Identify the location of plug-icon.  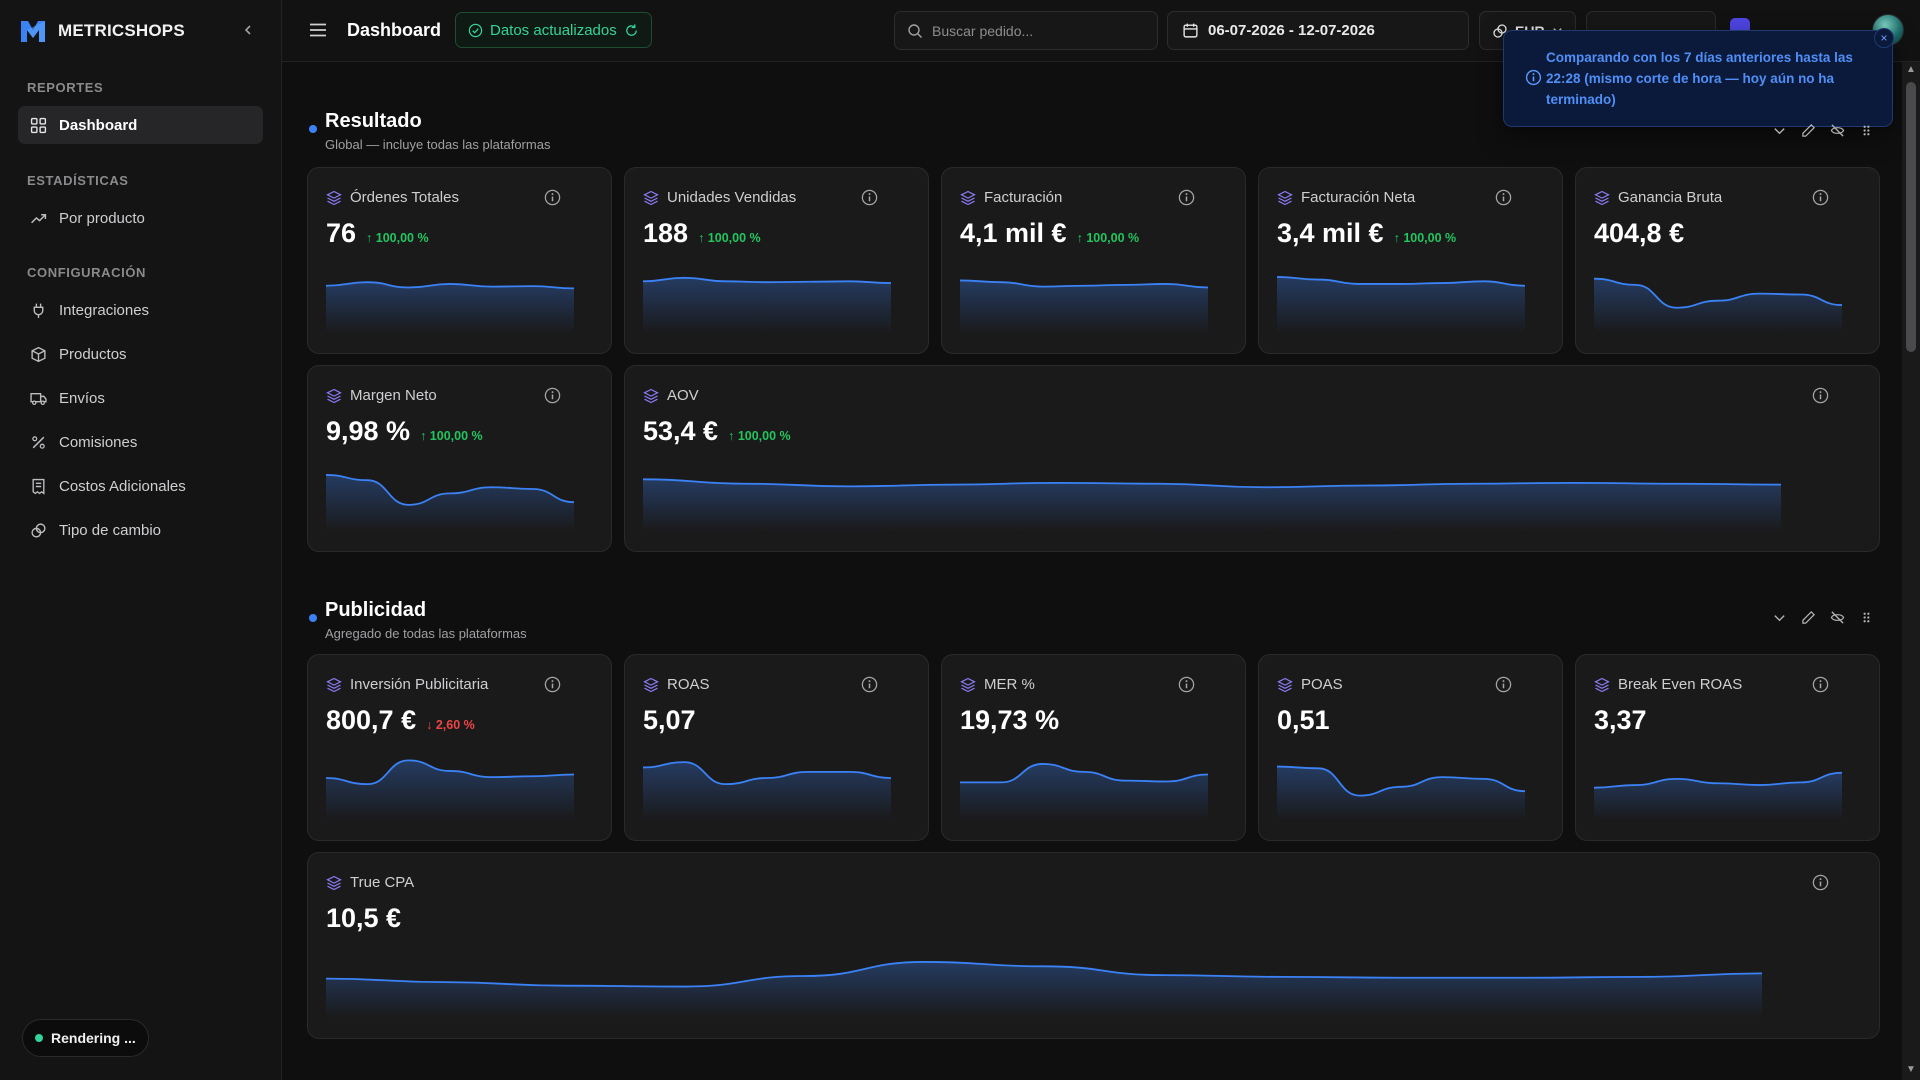
(38, 310).